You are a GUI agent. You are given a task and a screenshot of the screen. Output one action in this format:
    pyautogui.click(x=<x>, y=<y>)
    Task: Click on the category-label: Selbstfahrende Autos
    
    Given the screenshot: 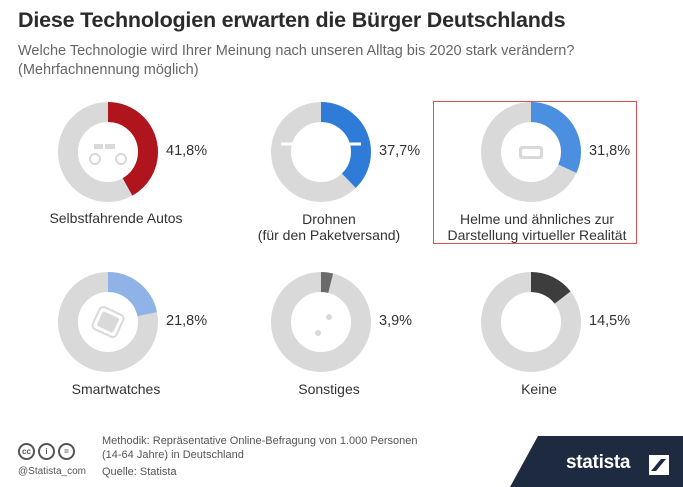 What is the action you would take?
    pyautogui.click(x=116, y=218)
    